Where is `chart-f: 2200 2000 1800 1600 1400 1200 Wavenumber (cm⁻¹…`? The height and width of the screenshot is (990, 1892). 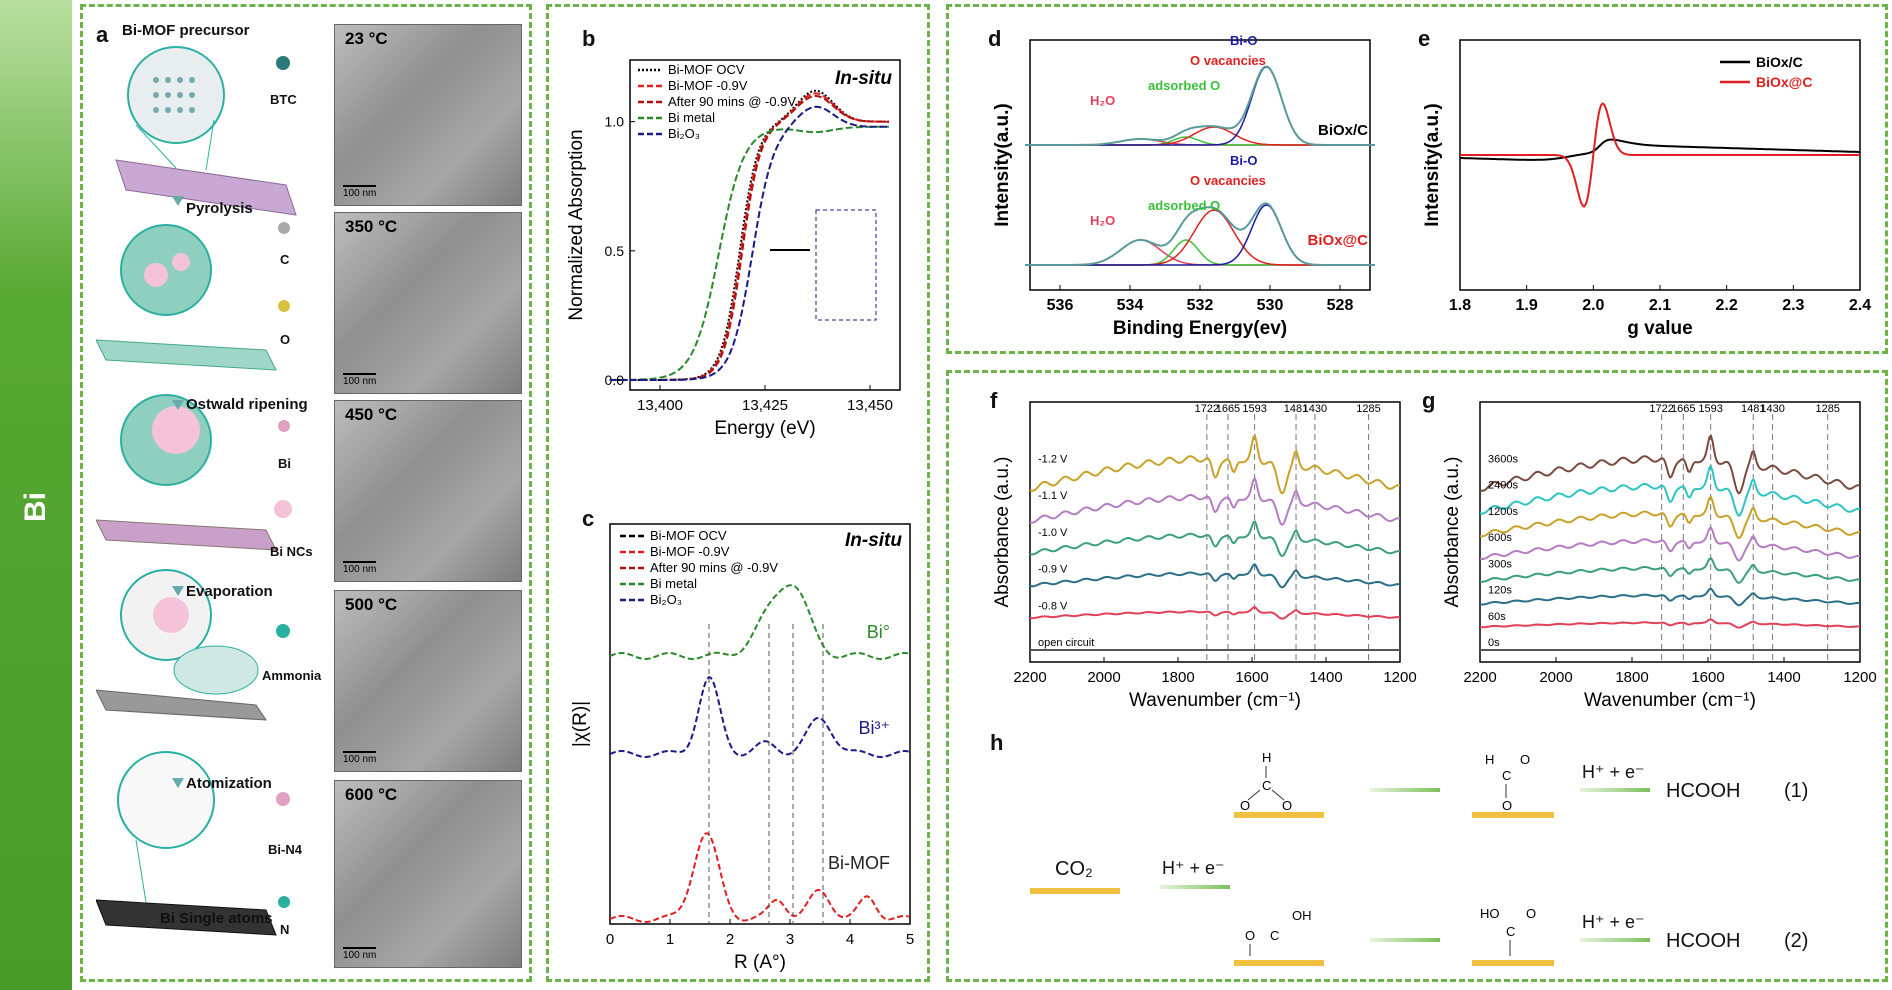 chart-f: 2200 2000 1800 1600 1400 1200 Wavenumber (cm⁻¹… is located at coordinates (1204, 556).